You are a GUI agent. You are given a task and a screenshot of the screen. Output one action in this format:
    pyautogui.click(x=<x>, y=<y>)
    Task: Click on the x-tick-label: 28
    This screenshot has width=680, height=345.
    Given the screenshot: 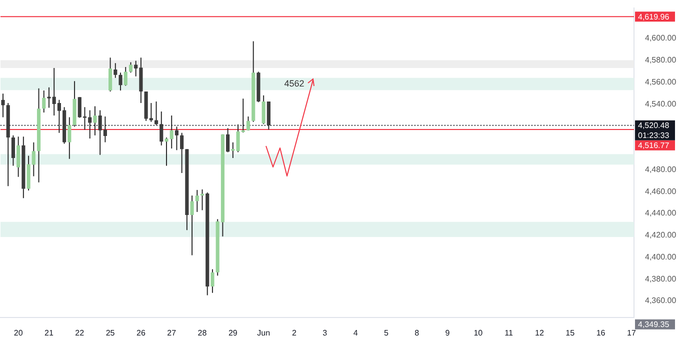 What is the action you would take?
    pyautogui.click(x=203, y=333)
    